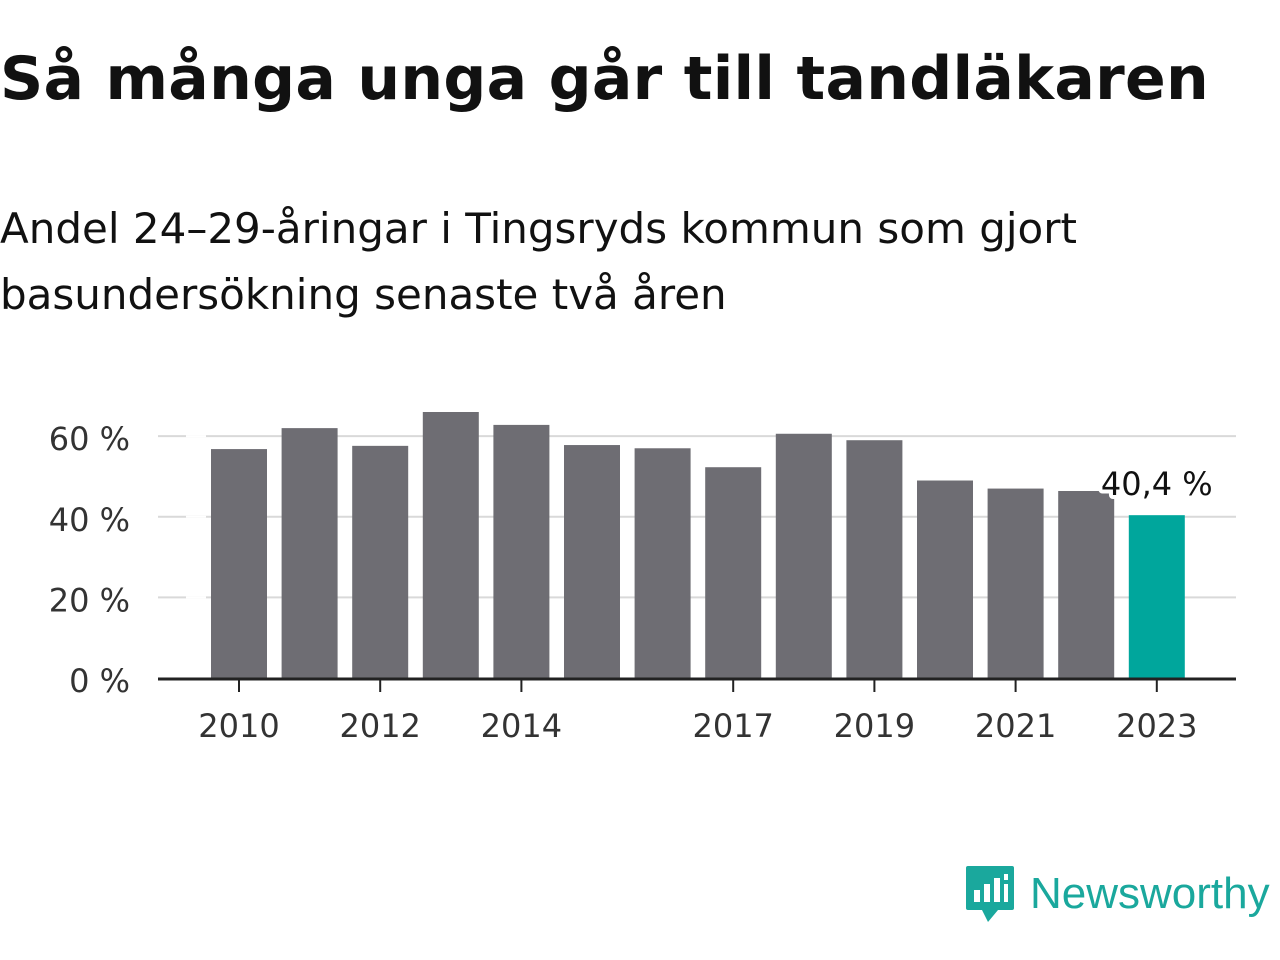 The height and width of the screenshot is (960, 1280). I want to click on data-label-2023: 40,4 %, so click(1157, 484).